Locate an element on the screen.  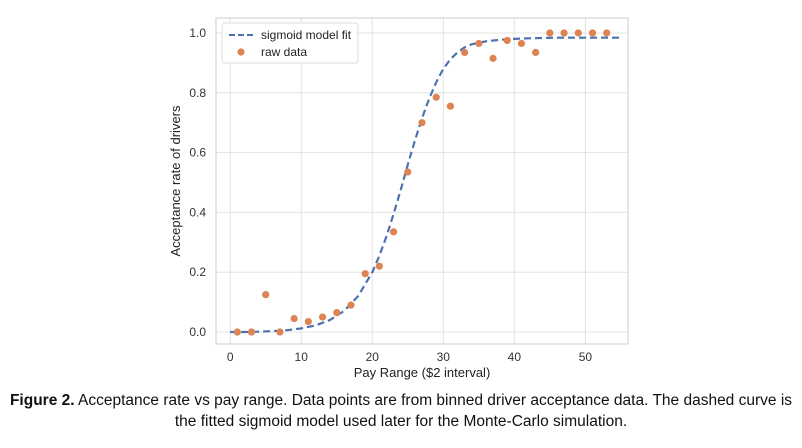
y-tick-label: 0.4 is located at coordinates (197, 212).